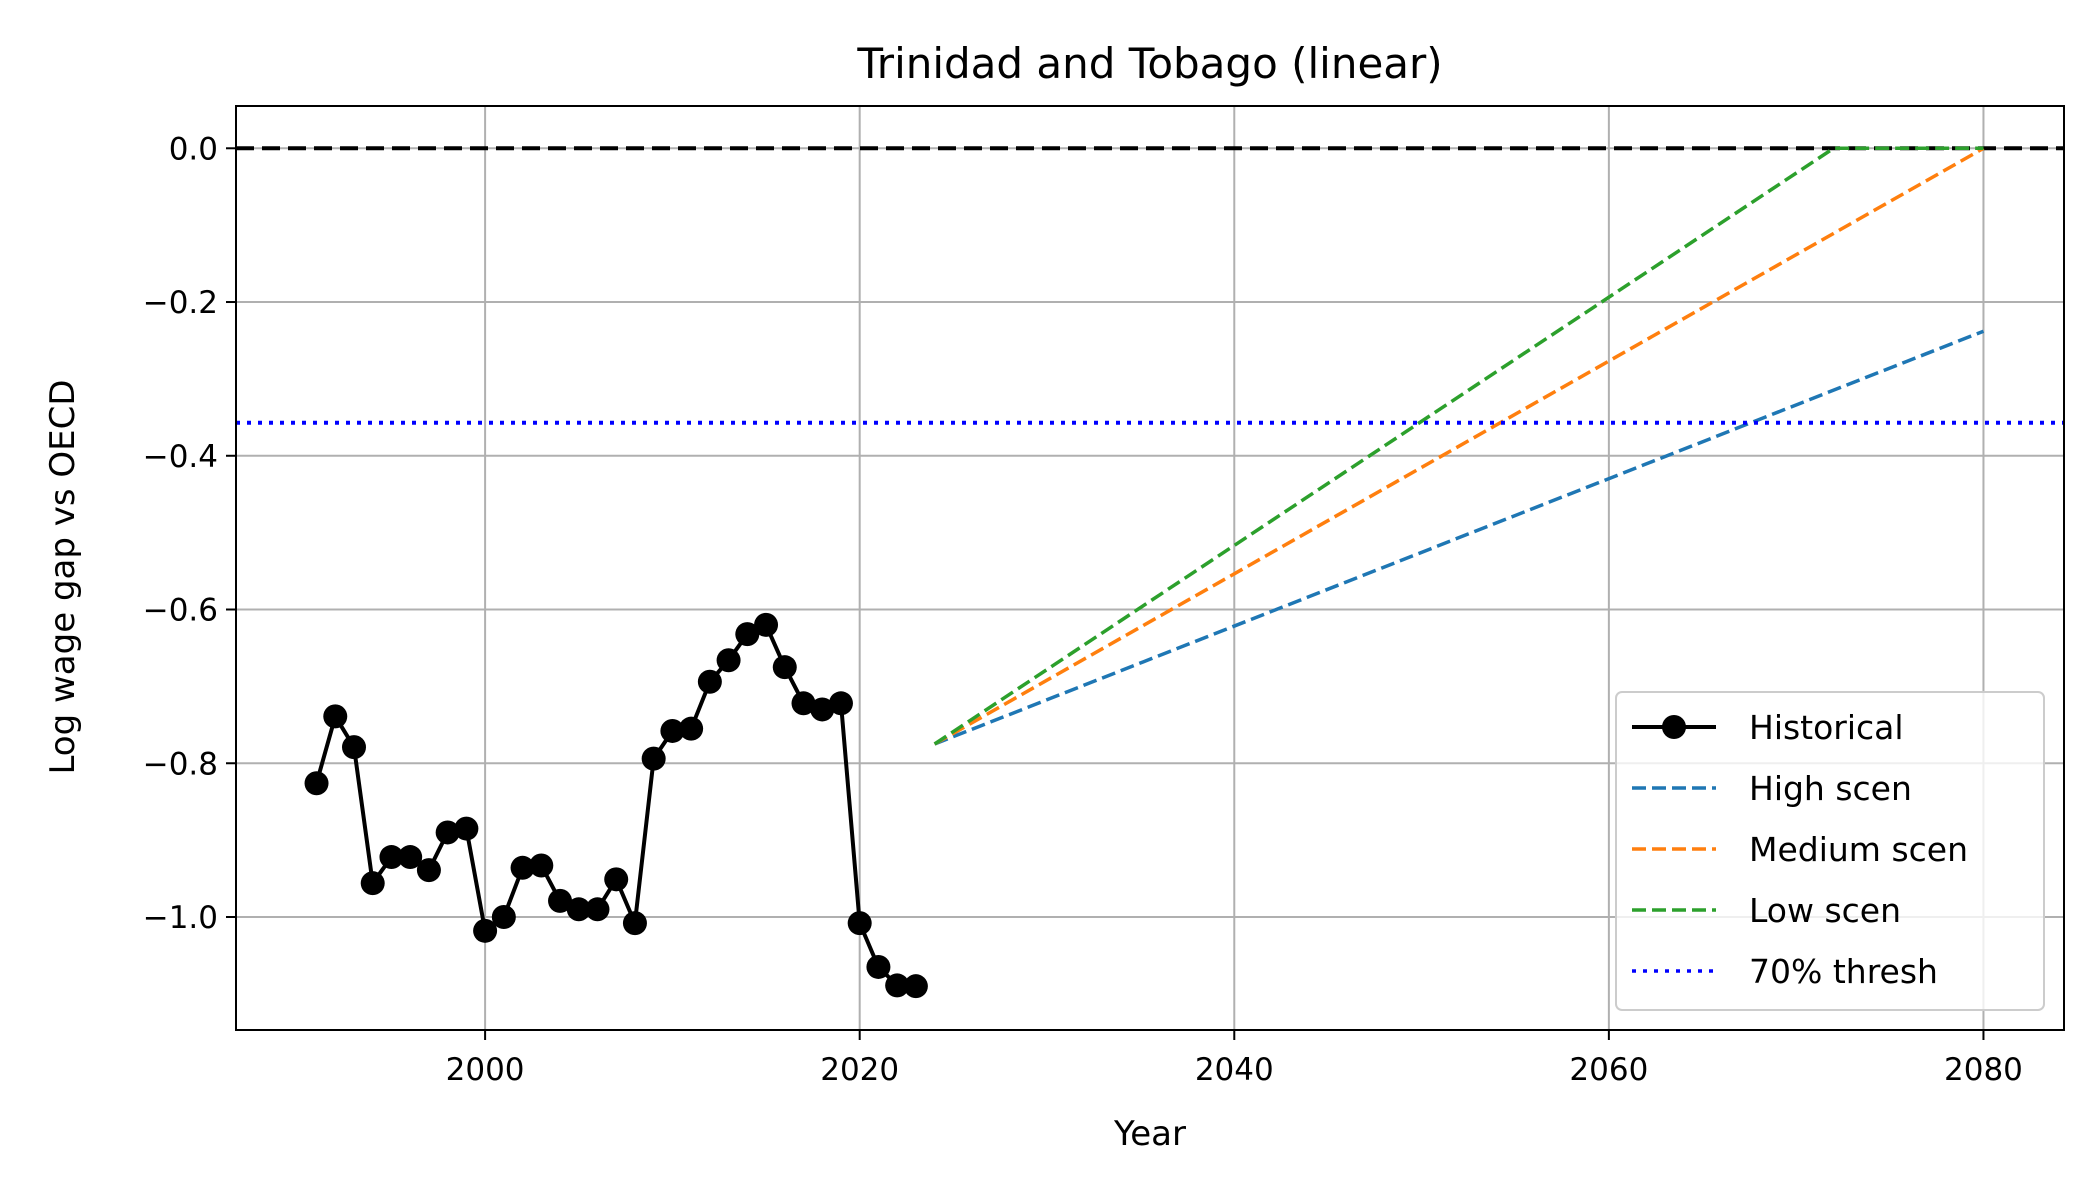 This screenshot has width=2100, height=1200. What do you see at coordinates (63, 576) in the screenshot?
I see `y-axis-label: Log wage gap vs OECD` at bounding box center [63, 576].